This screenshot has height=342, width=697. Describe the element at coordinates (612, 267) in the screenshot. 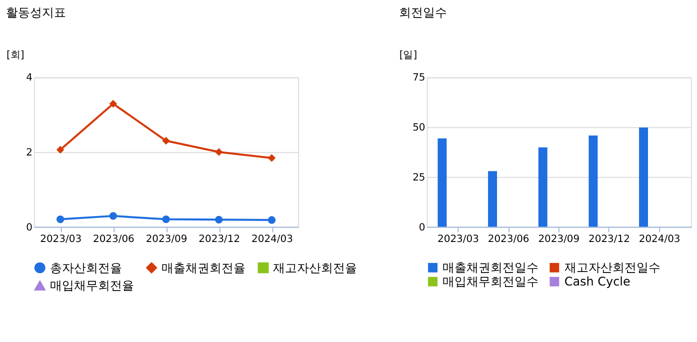

I see `legend-label: 재고자산회전일수` at that location.